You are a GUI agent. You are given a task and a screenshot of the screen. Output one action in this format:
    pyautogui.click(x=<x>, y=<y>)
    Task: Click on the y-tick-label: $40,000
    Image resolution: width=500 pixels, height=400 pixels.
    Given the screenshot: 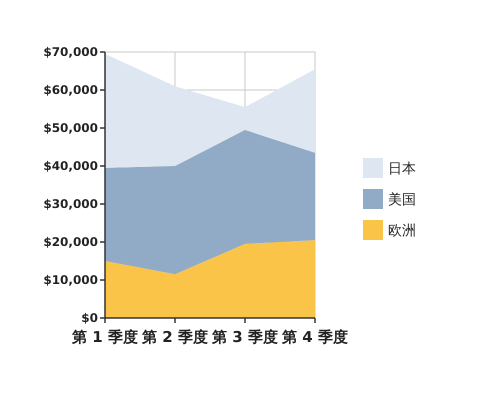 What is the action you would take?
    pyautogui.click(x=70, y=166)
    